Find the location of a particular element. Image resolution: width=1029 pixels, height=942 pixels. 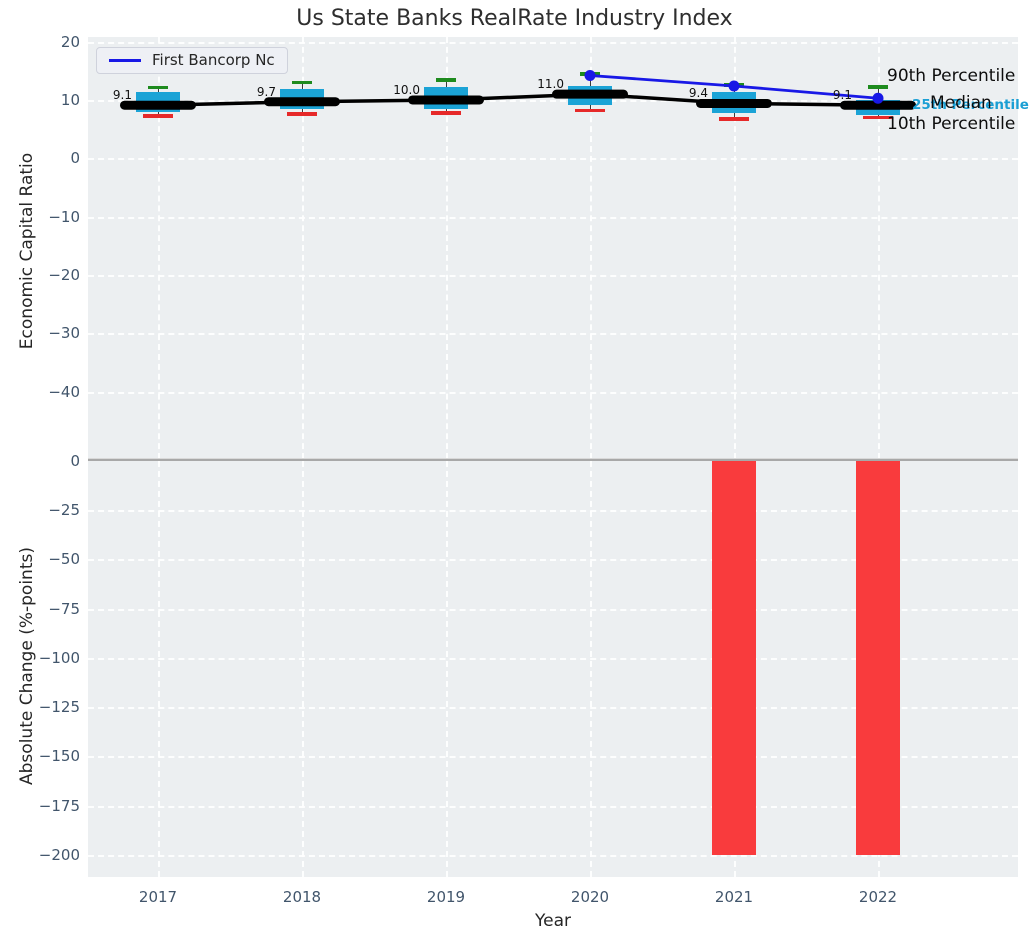

y-tick-label: −25 is located at coordinates (64, 509).